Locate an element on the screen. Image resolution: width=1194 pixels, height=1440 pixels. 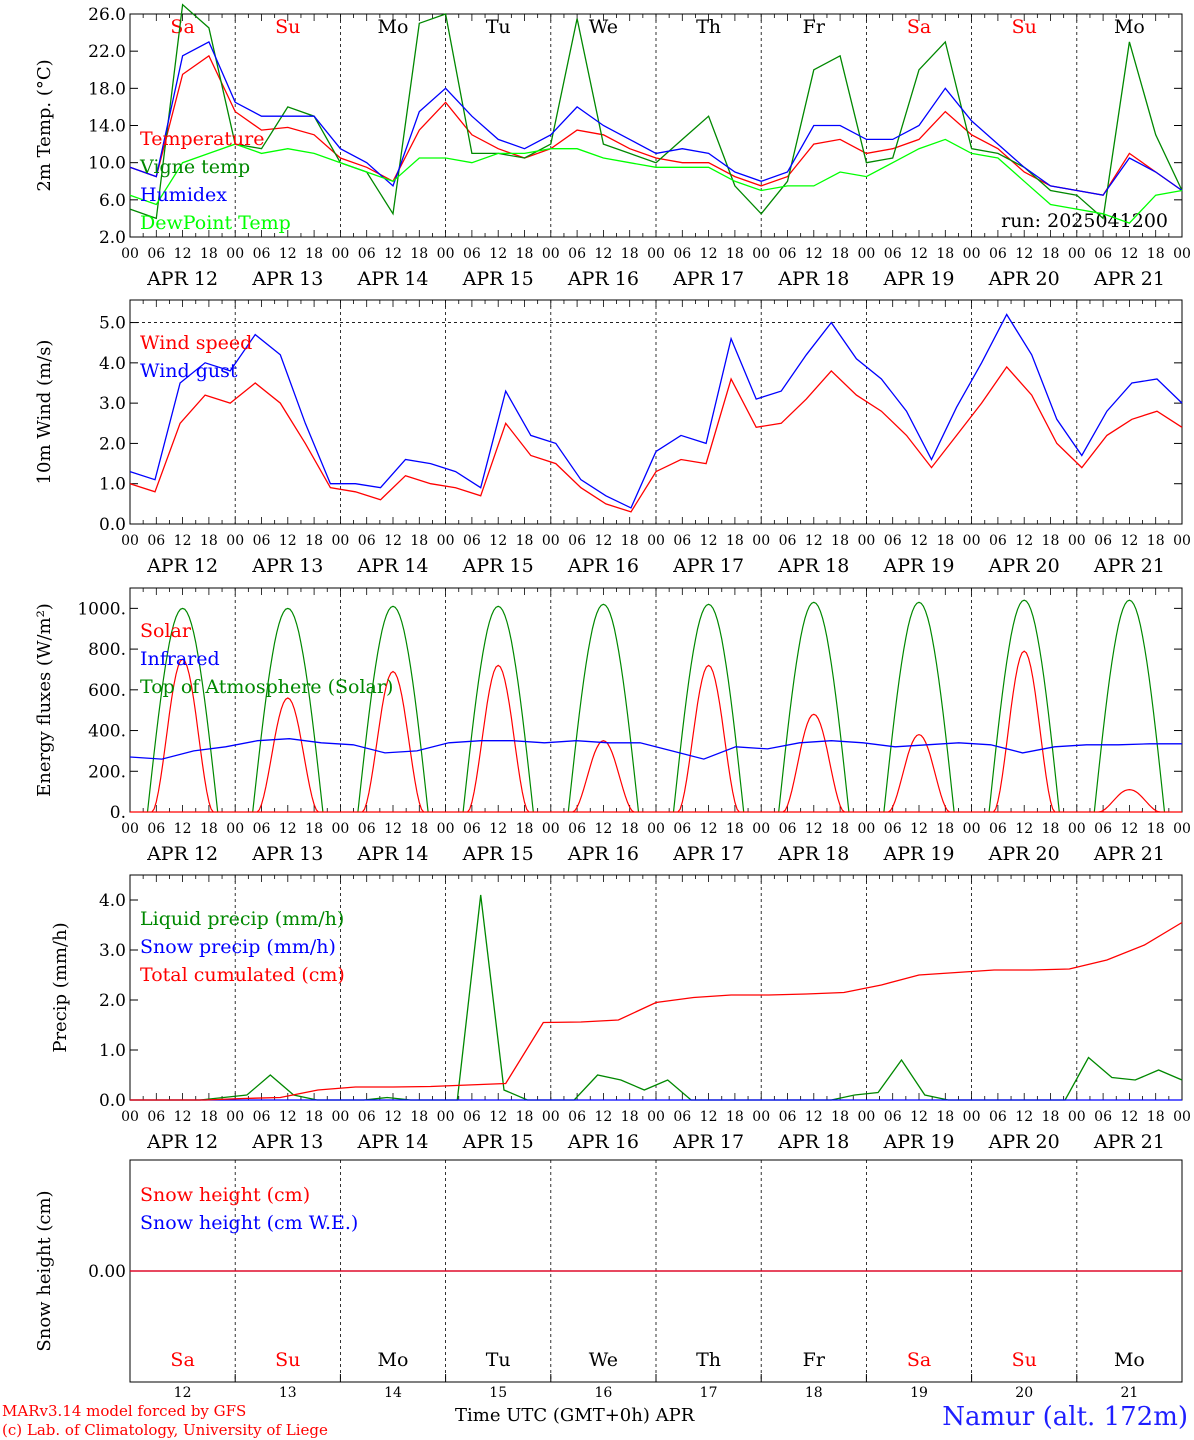
legend-entry: DewPoint Temp is located at coordinates (215, 223).